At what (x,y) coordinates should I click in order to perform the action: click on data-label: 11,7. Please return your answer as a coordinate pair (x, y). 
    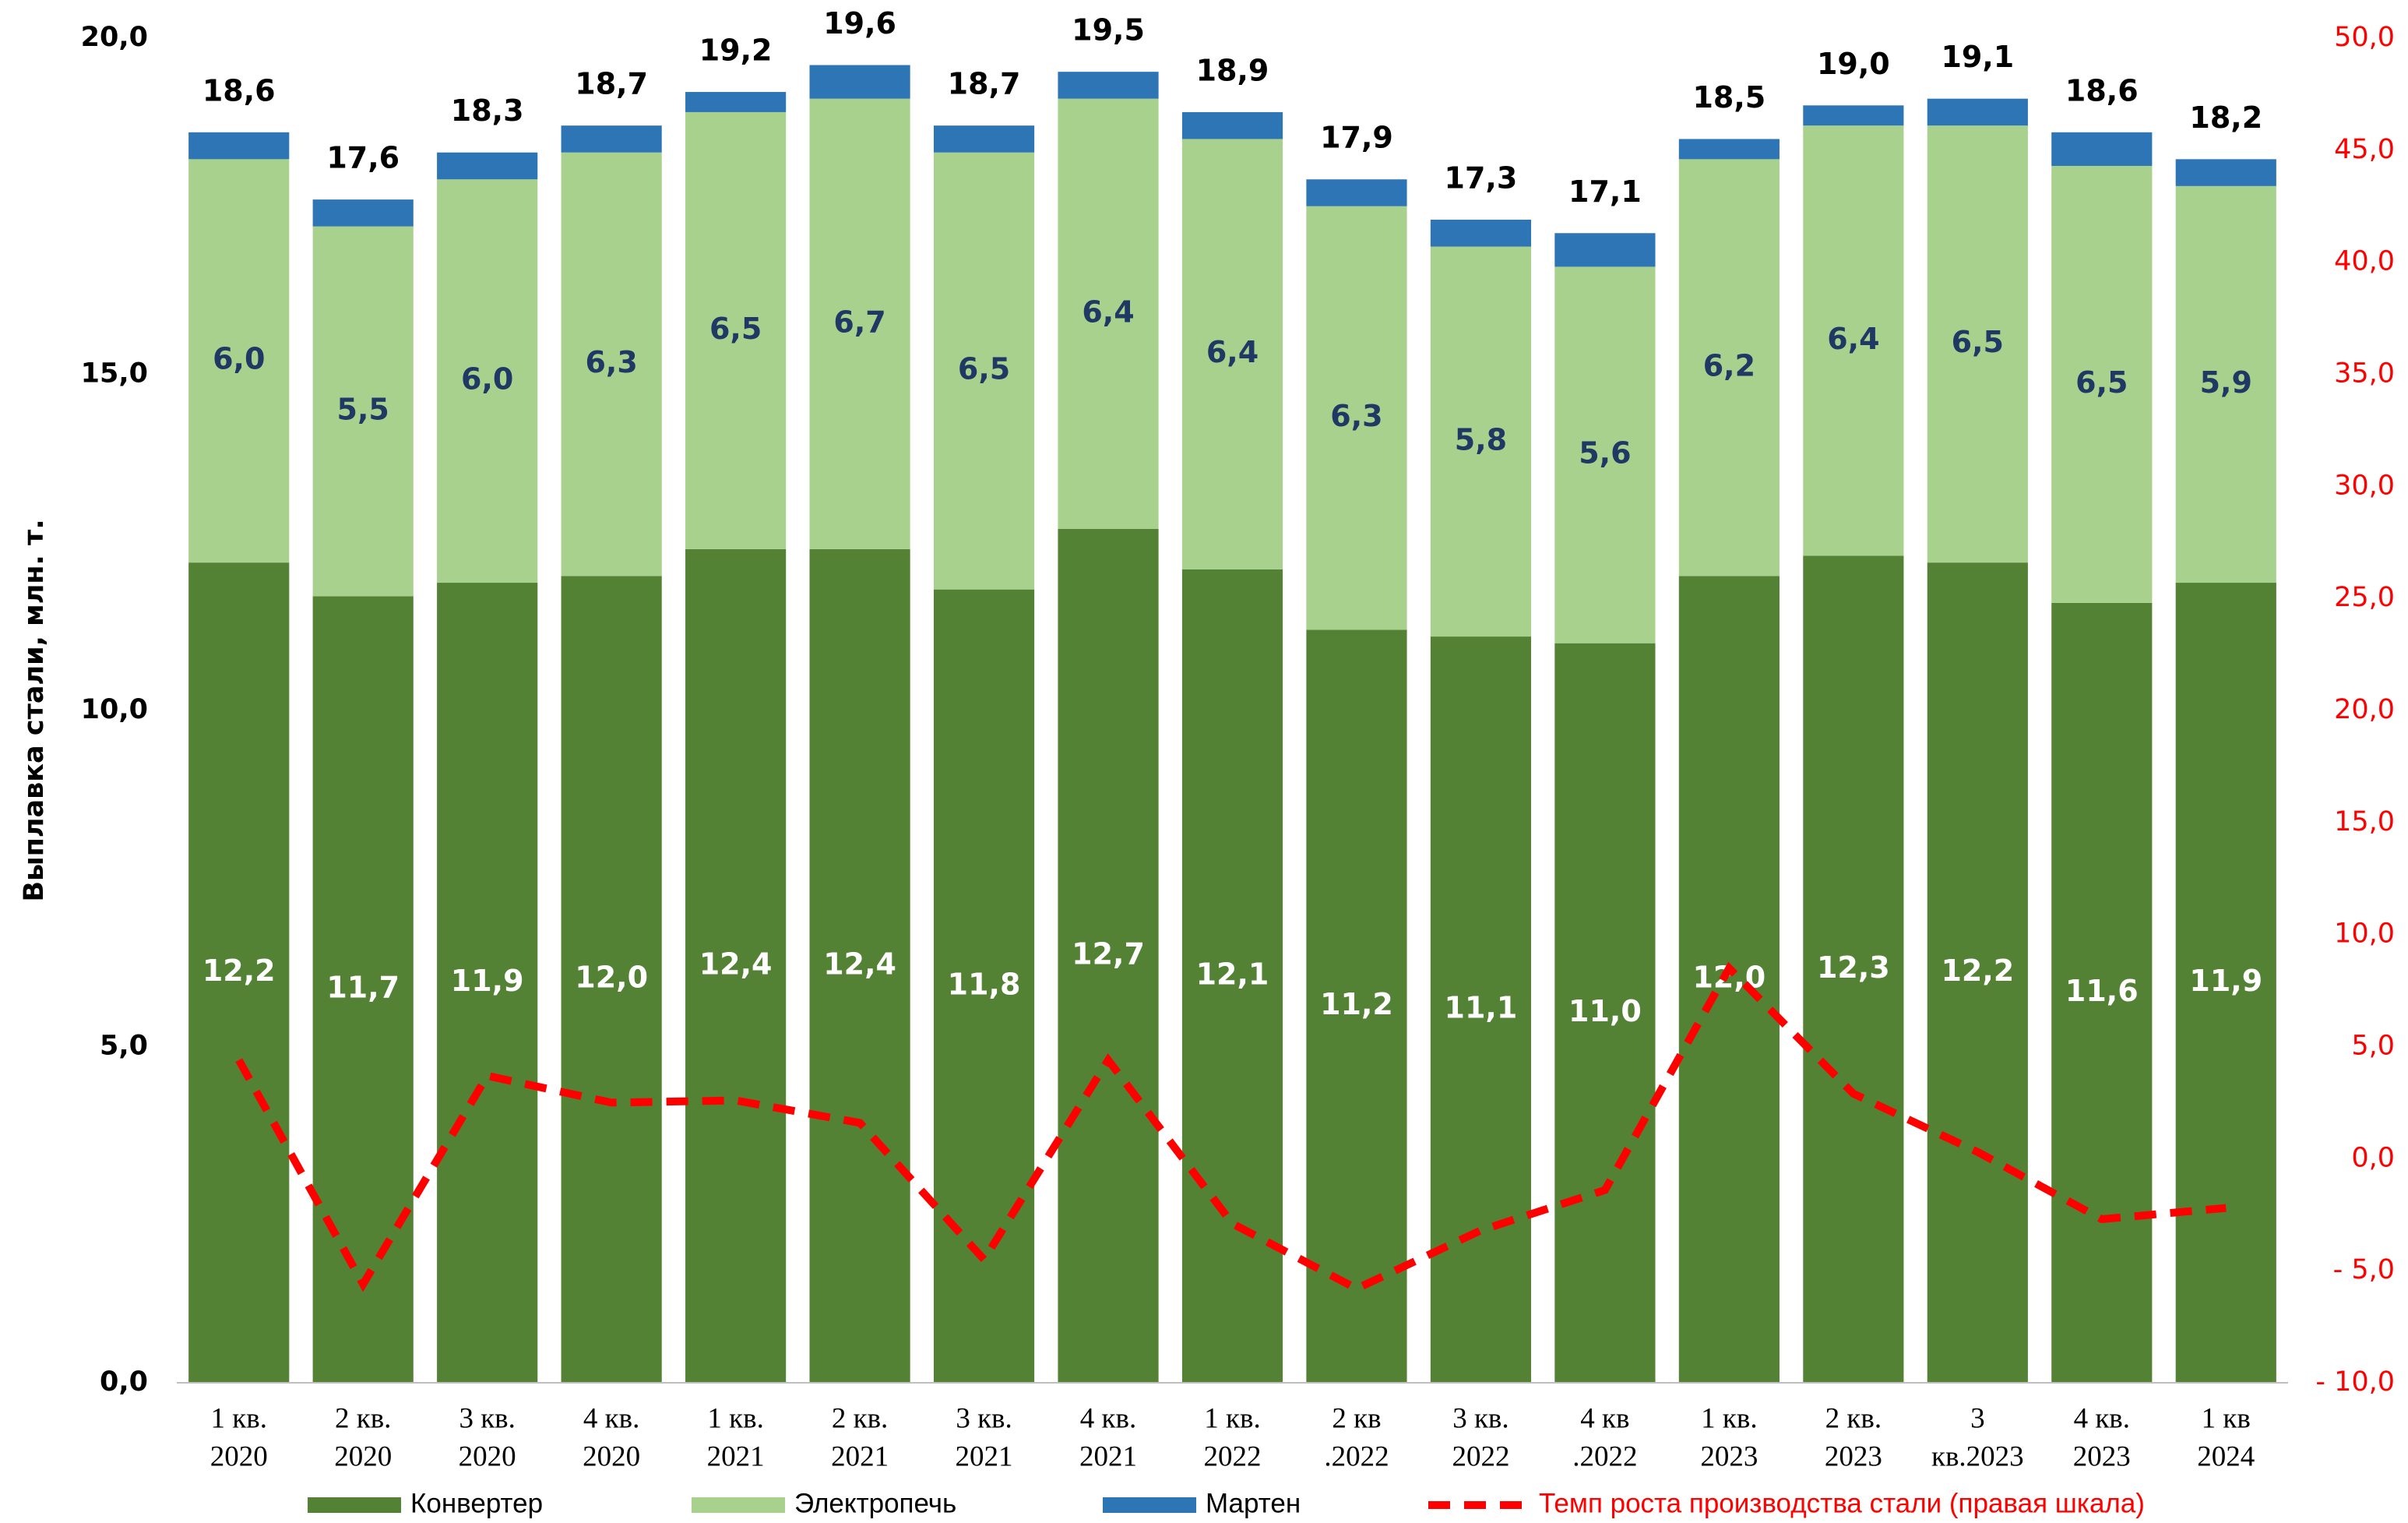
    Looking at the image, I should click on (363, 988).